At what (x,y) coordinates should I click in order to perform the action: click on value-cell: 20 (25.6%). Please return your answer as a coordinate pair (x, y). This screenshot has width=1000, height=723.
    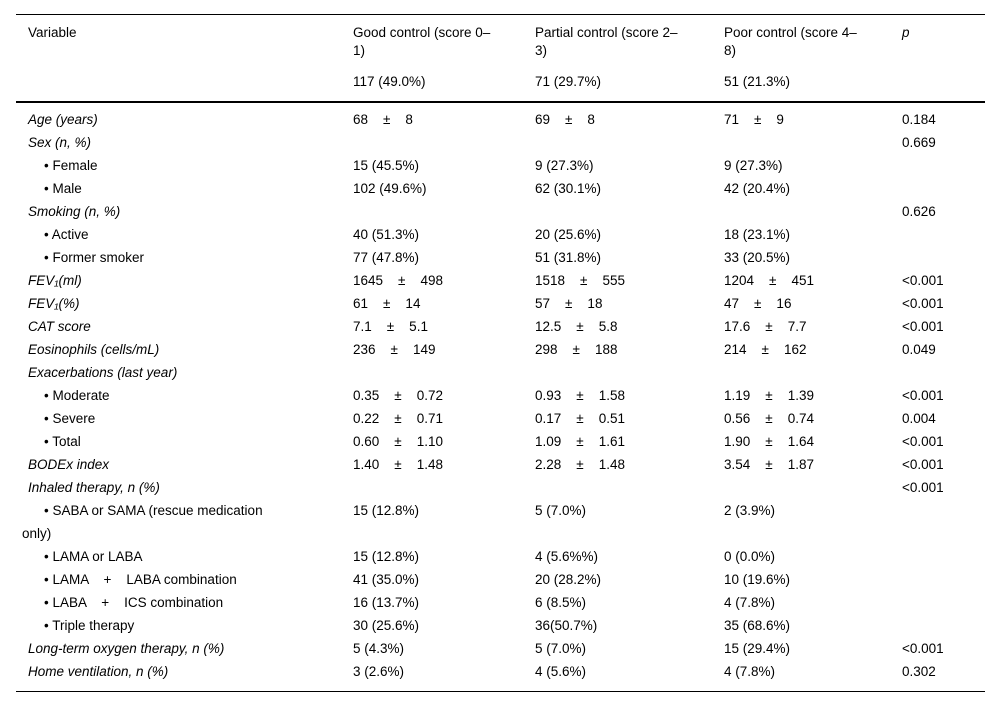
    Looking at the image, I should click on (568, 234).